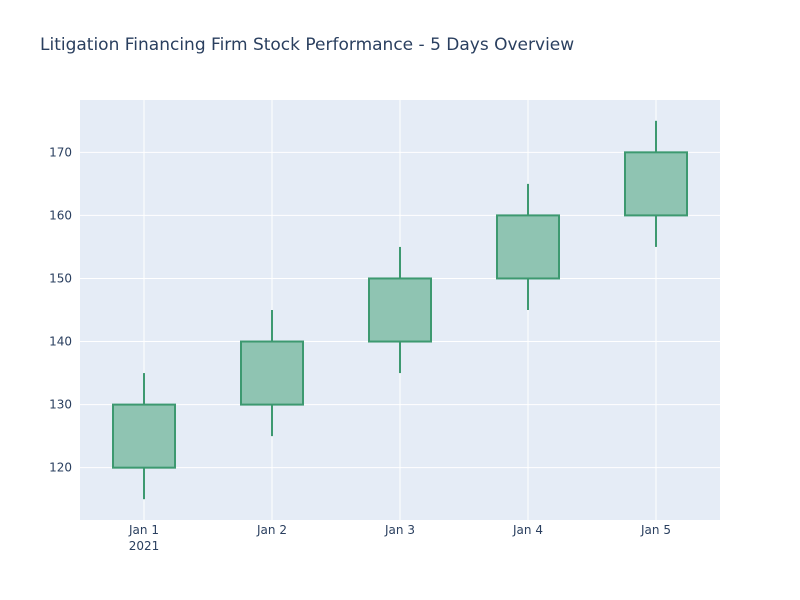  I want to click on x-tick-label: Jan 4, so click(527, 530).